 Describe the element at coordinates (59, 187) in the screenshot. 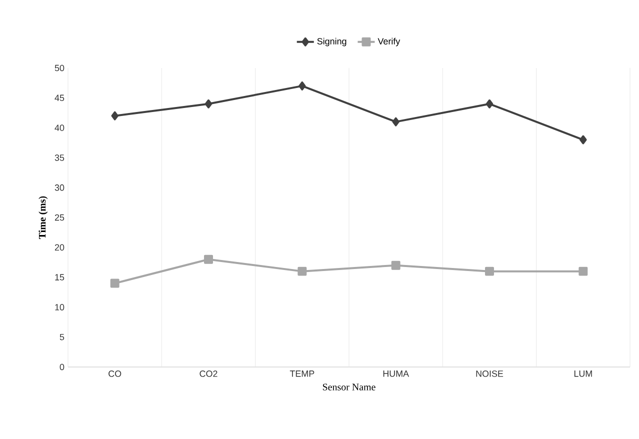

I see `y-tick-label: 30` at that location.